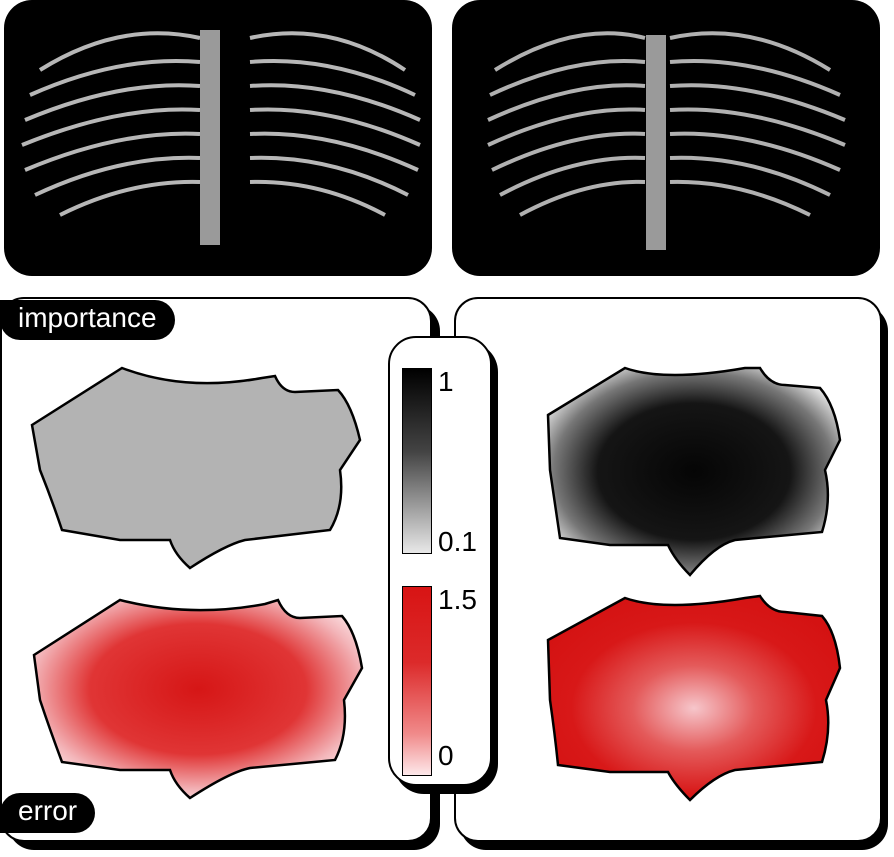  I want to click on ribcage-right-drawing, so click(666, 124).